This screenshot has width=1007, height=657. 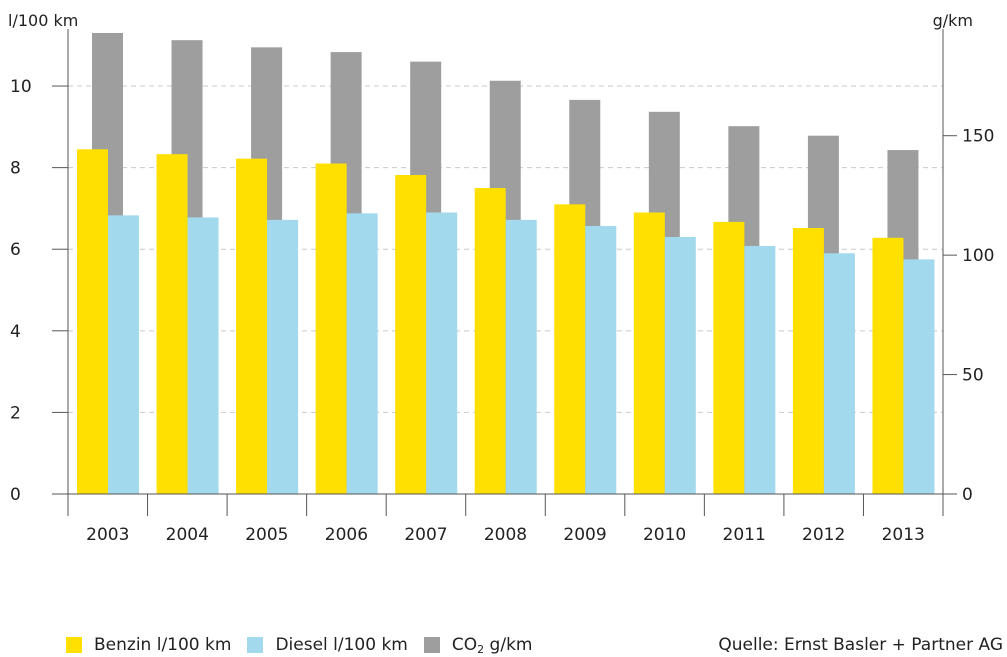 I want to click on category-label: 2008, so click(x=505, y=535).